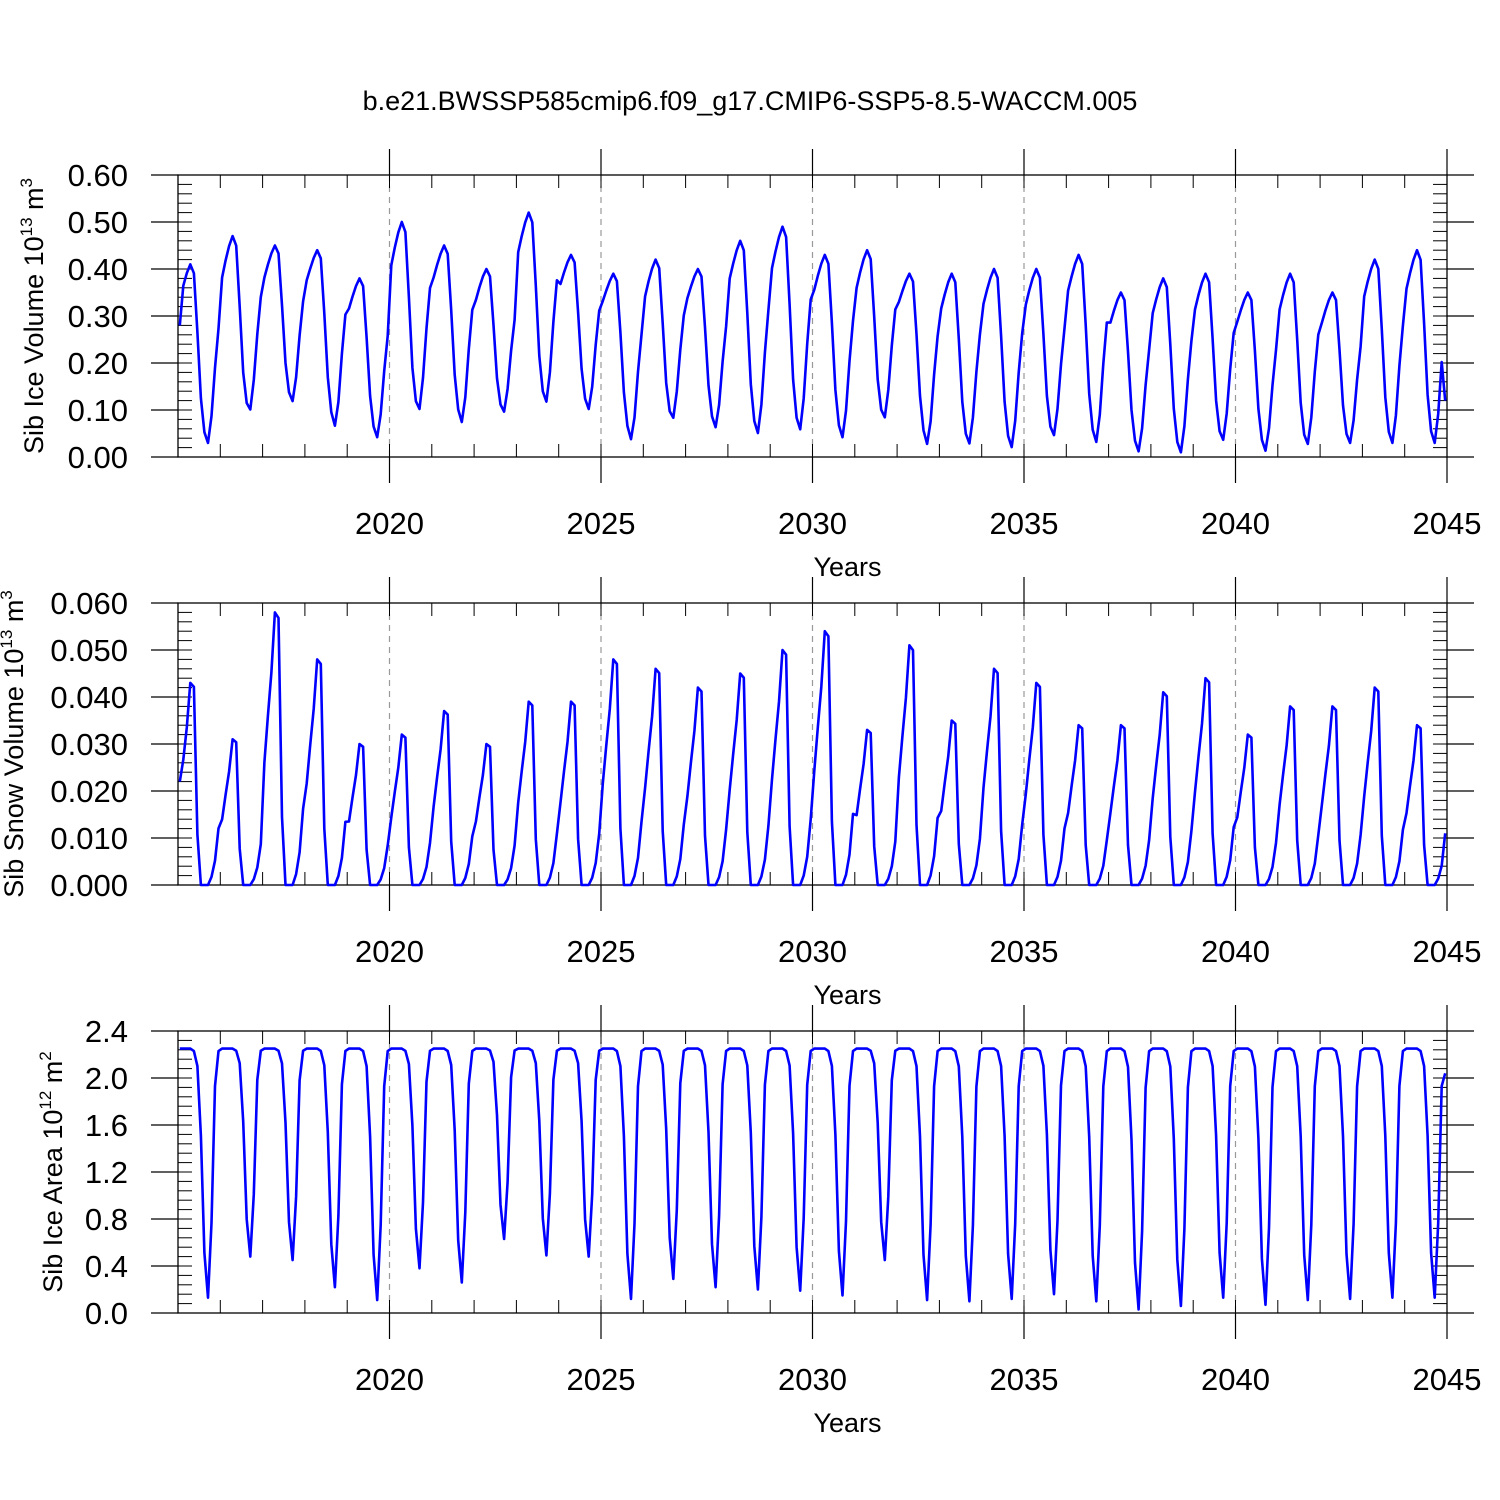  What do you see at coordinates (14, 744) in the screenshot?
I see `y-axis-label: Sib Snow Volume 1013 m3` at bounding box center [14, 744].